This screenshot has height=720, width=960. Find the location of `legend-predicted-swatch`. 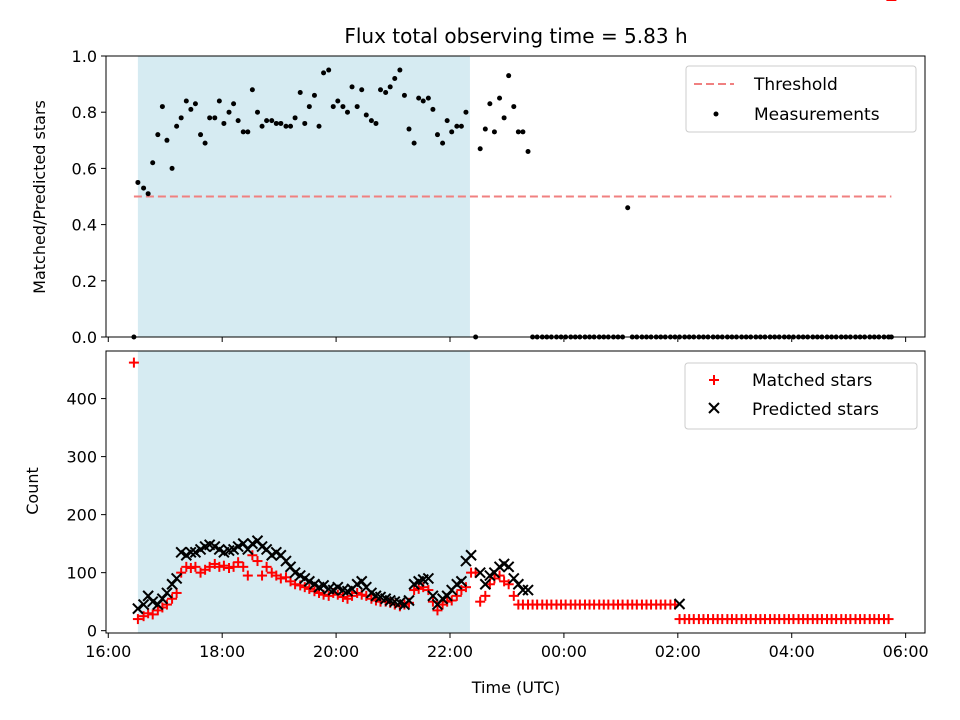

legend-predicted-swatch is located at coordinates (714, 408).